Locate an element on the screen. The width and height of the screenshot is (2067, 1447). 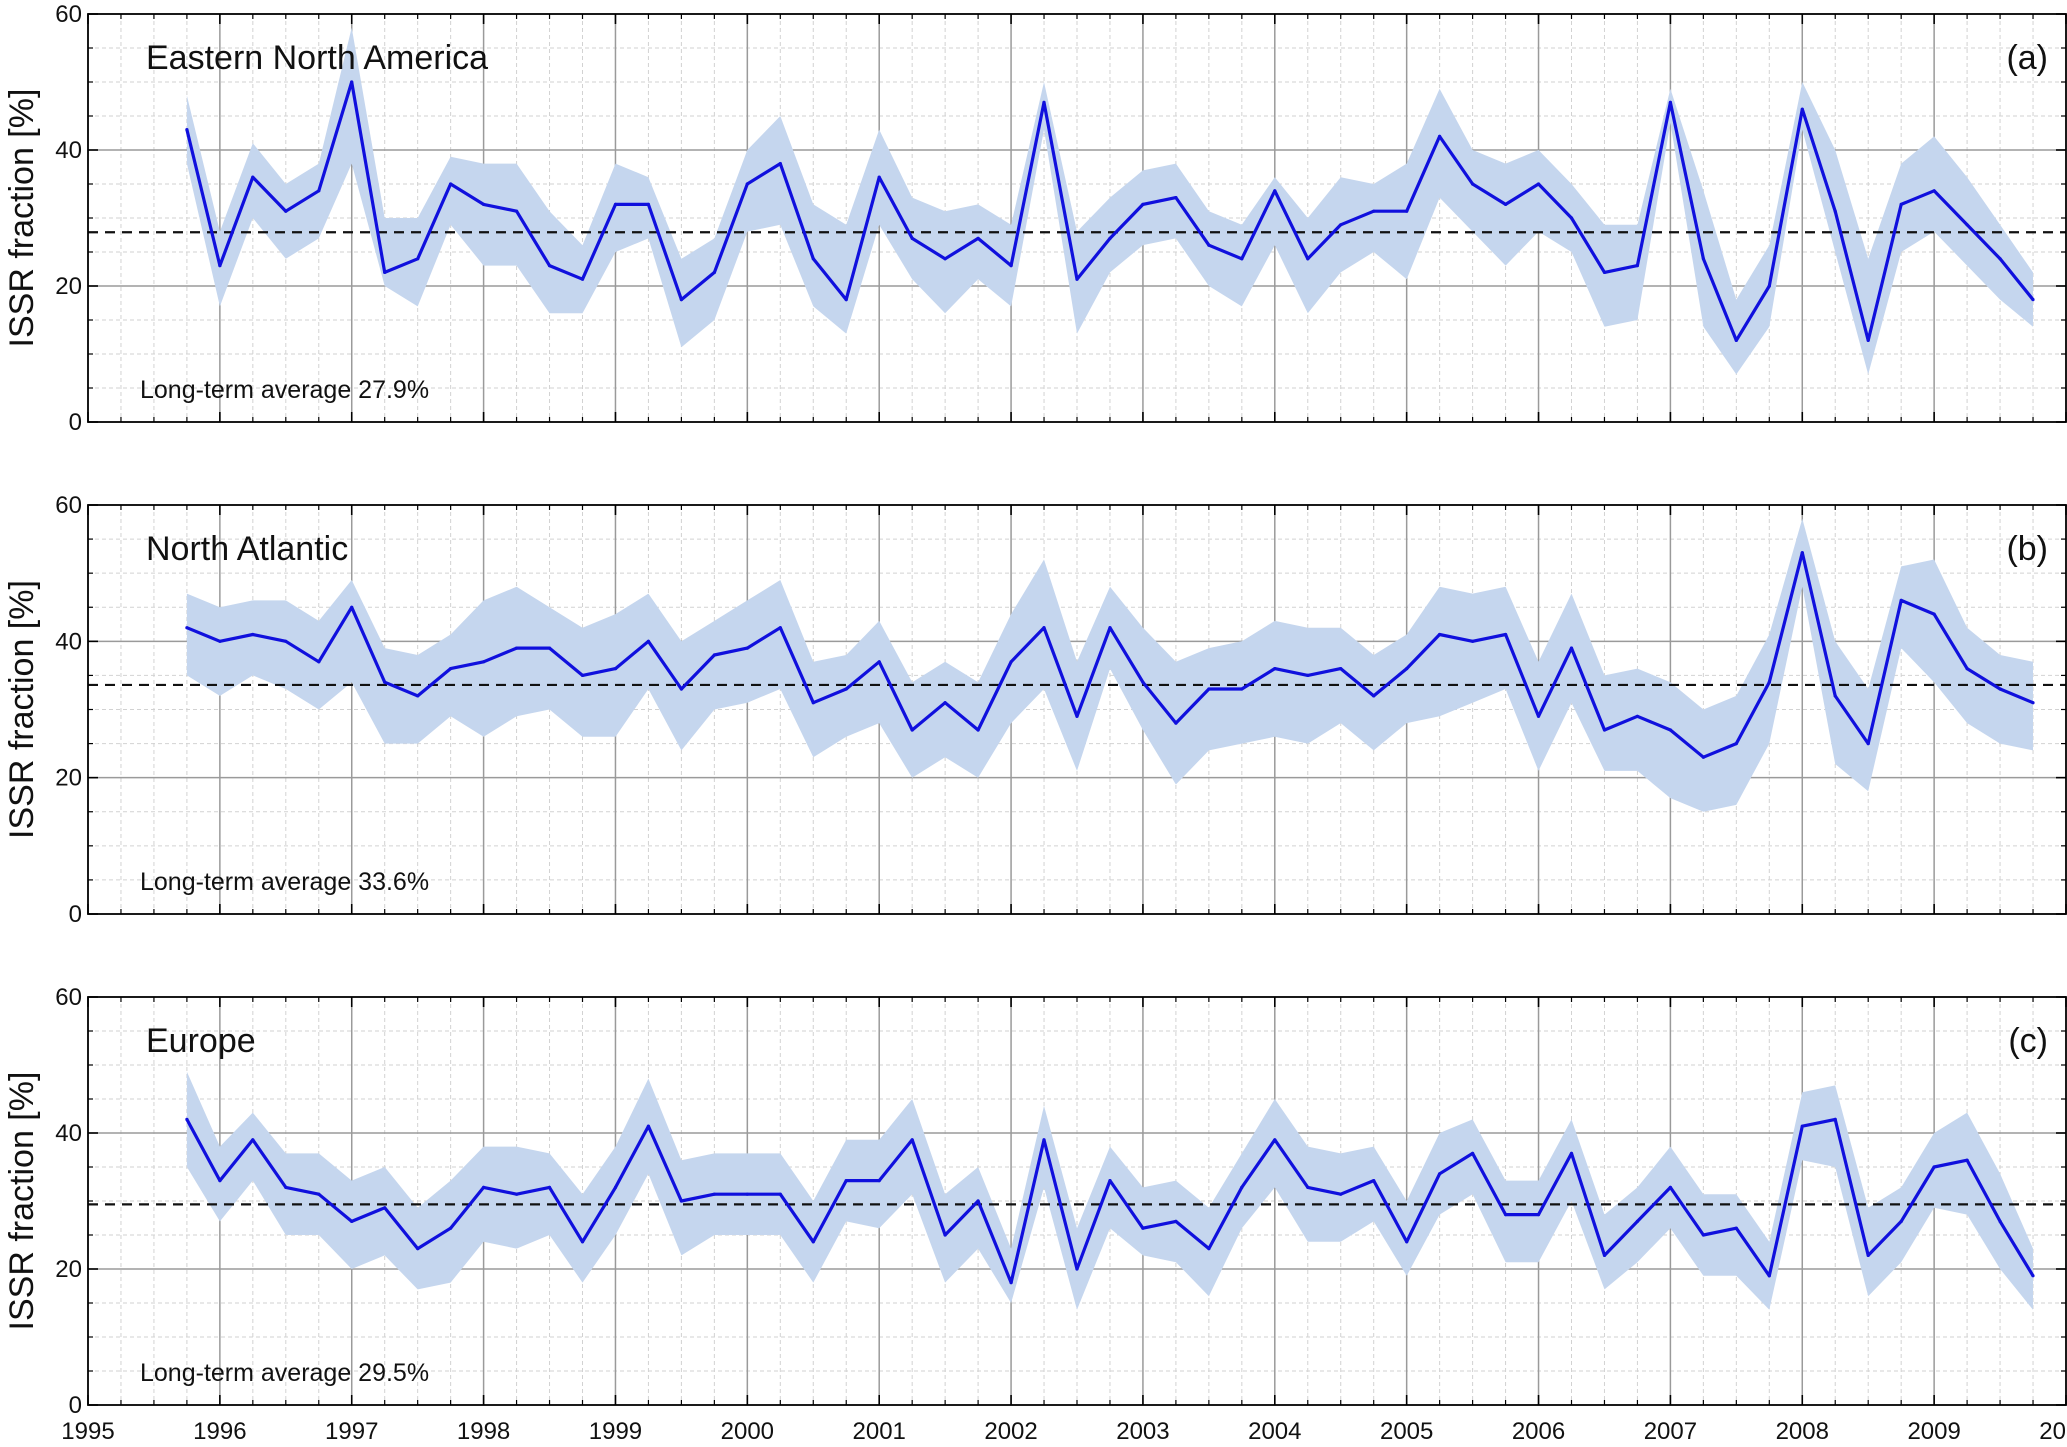
y-tick-label: 40 is located at coordinates (68, 1133).